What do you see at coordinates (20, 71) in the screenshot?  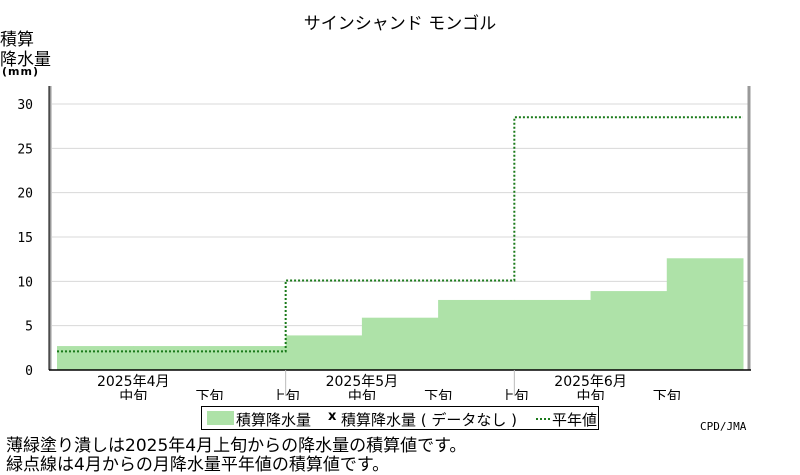 I see `y-axis-unit: (mm)` at bounding box center [20, 71].